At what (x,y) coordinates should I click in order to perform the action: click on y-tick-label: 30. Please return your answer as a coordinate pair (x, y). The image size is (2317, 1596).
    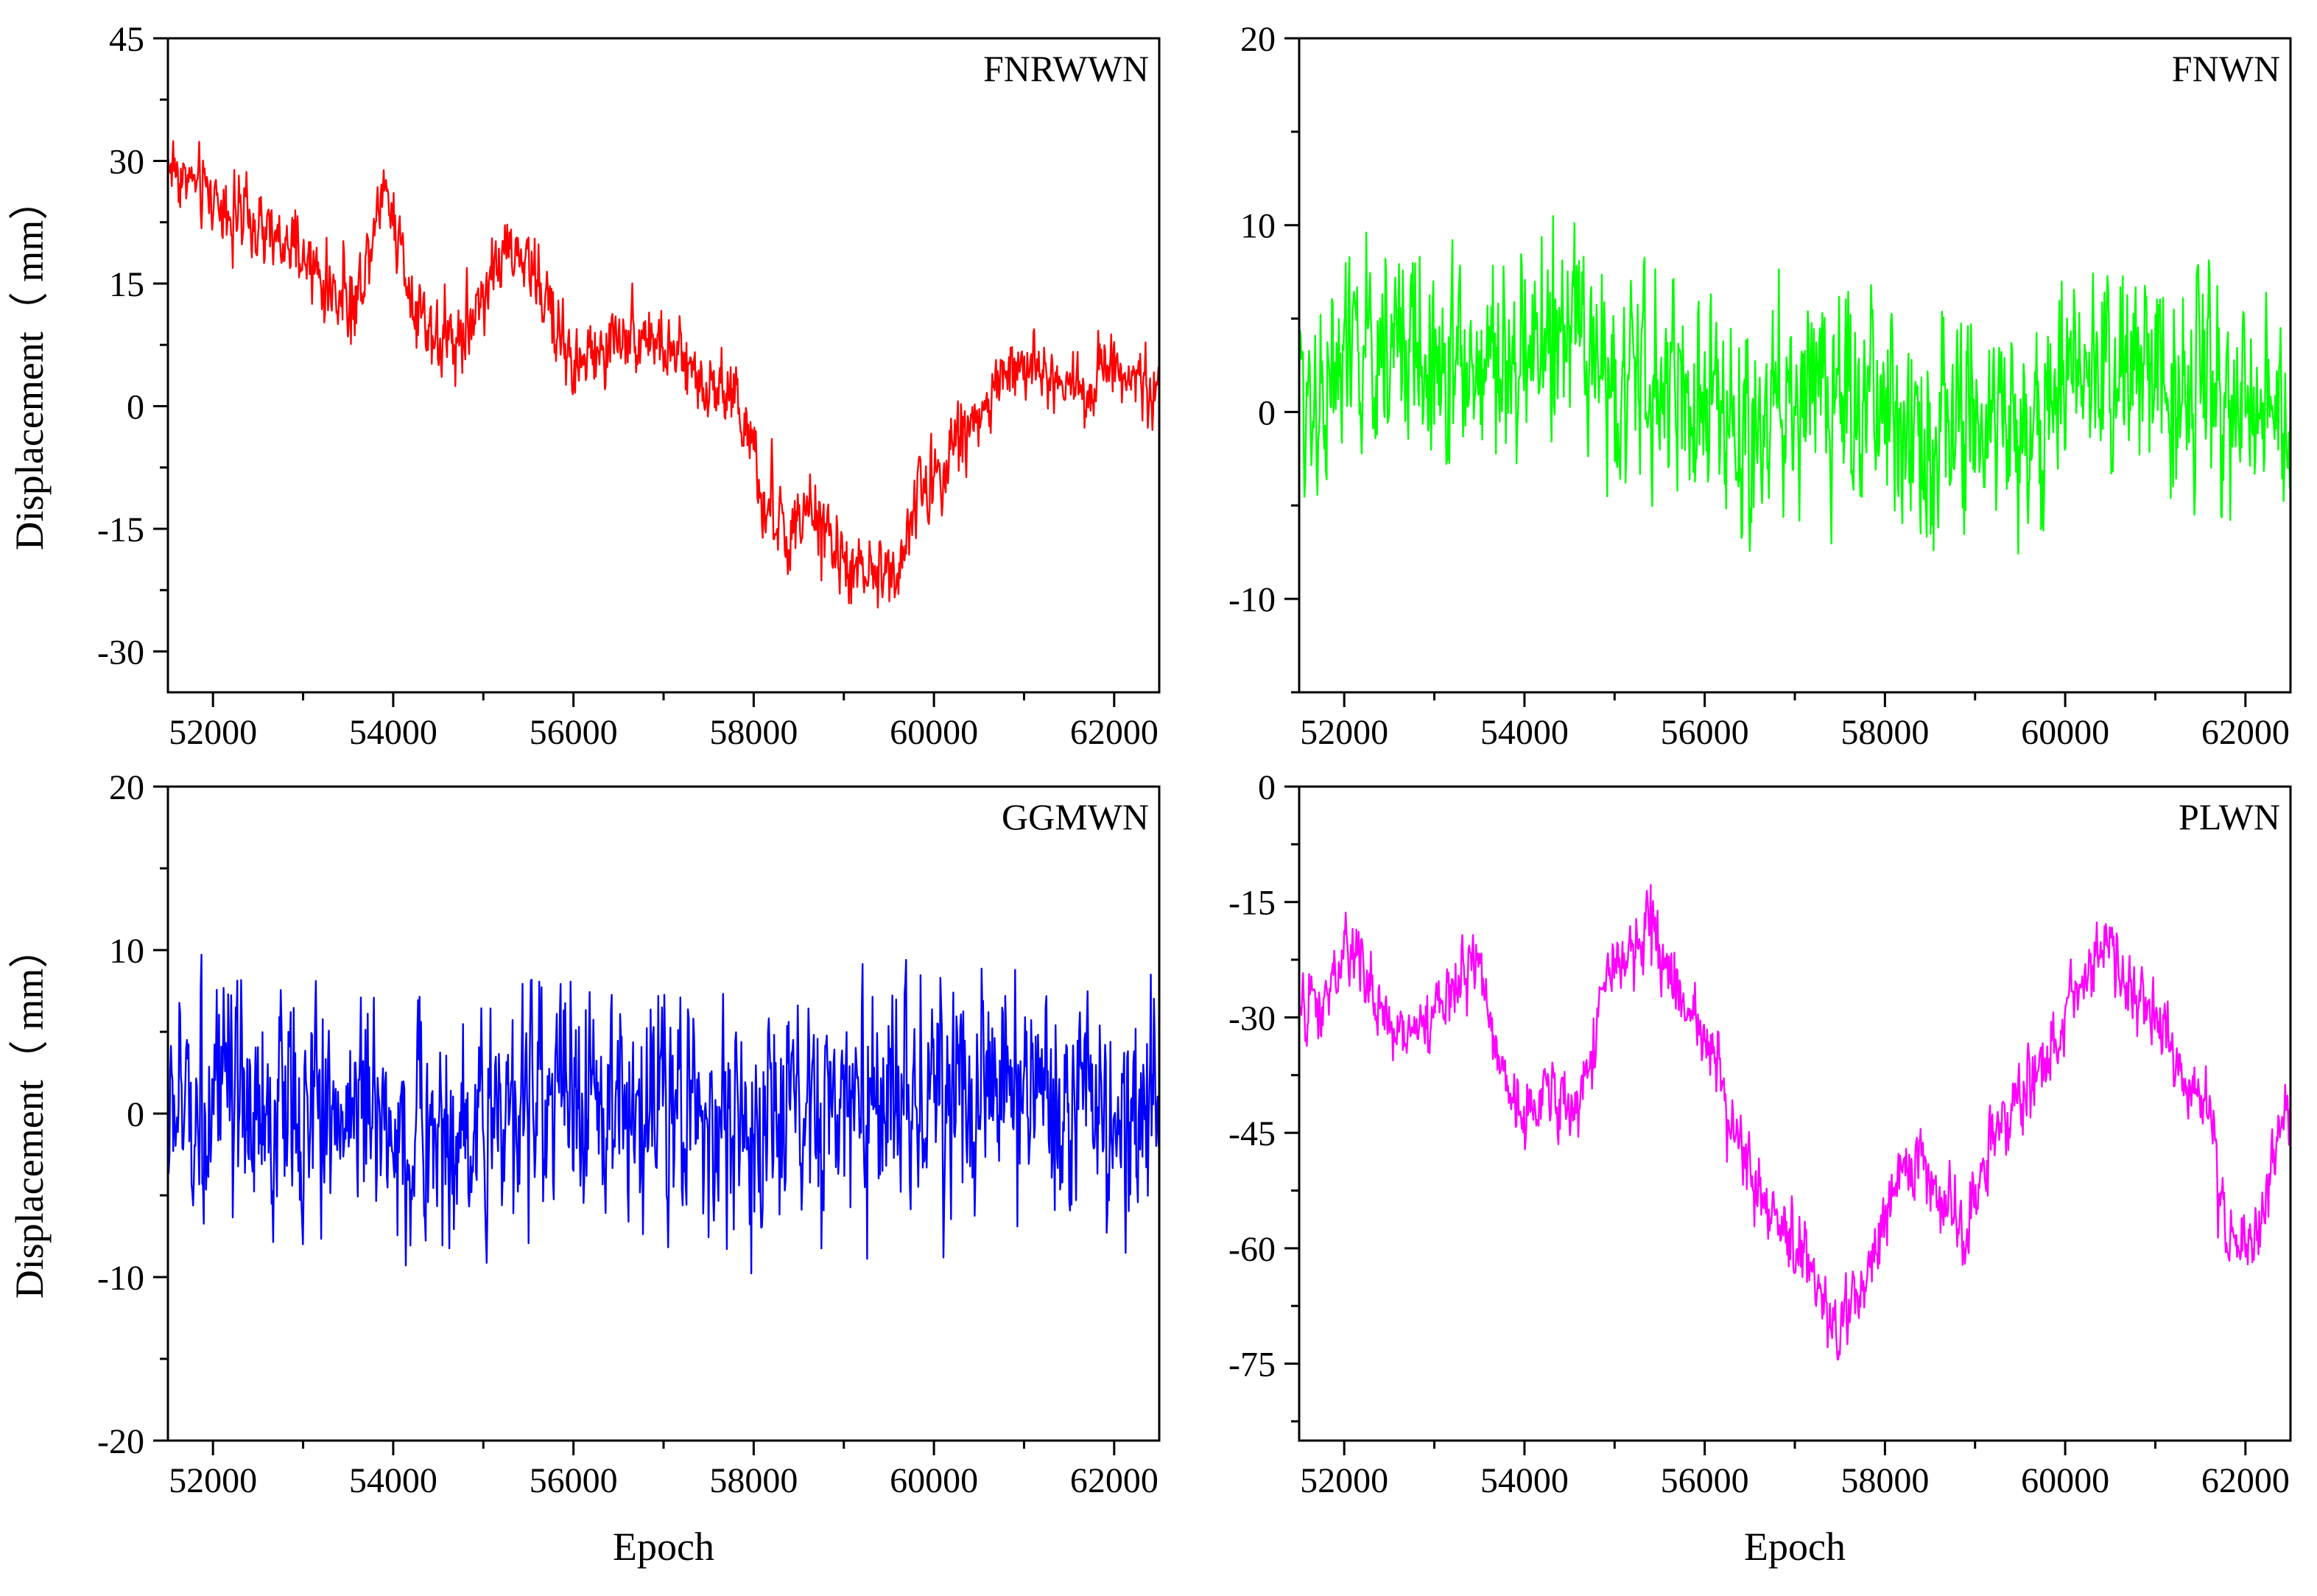
    Looking at the image, I should click on (126, 162).